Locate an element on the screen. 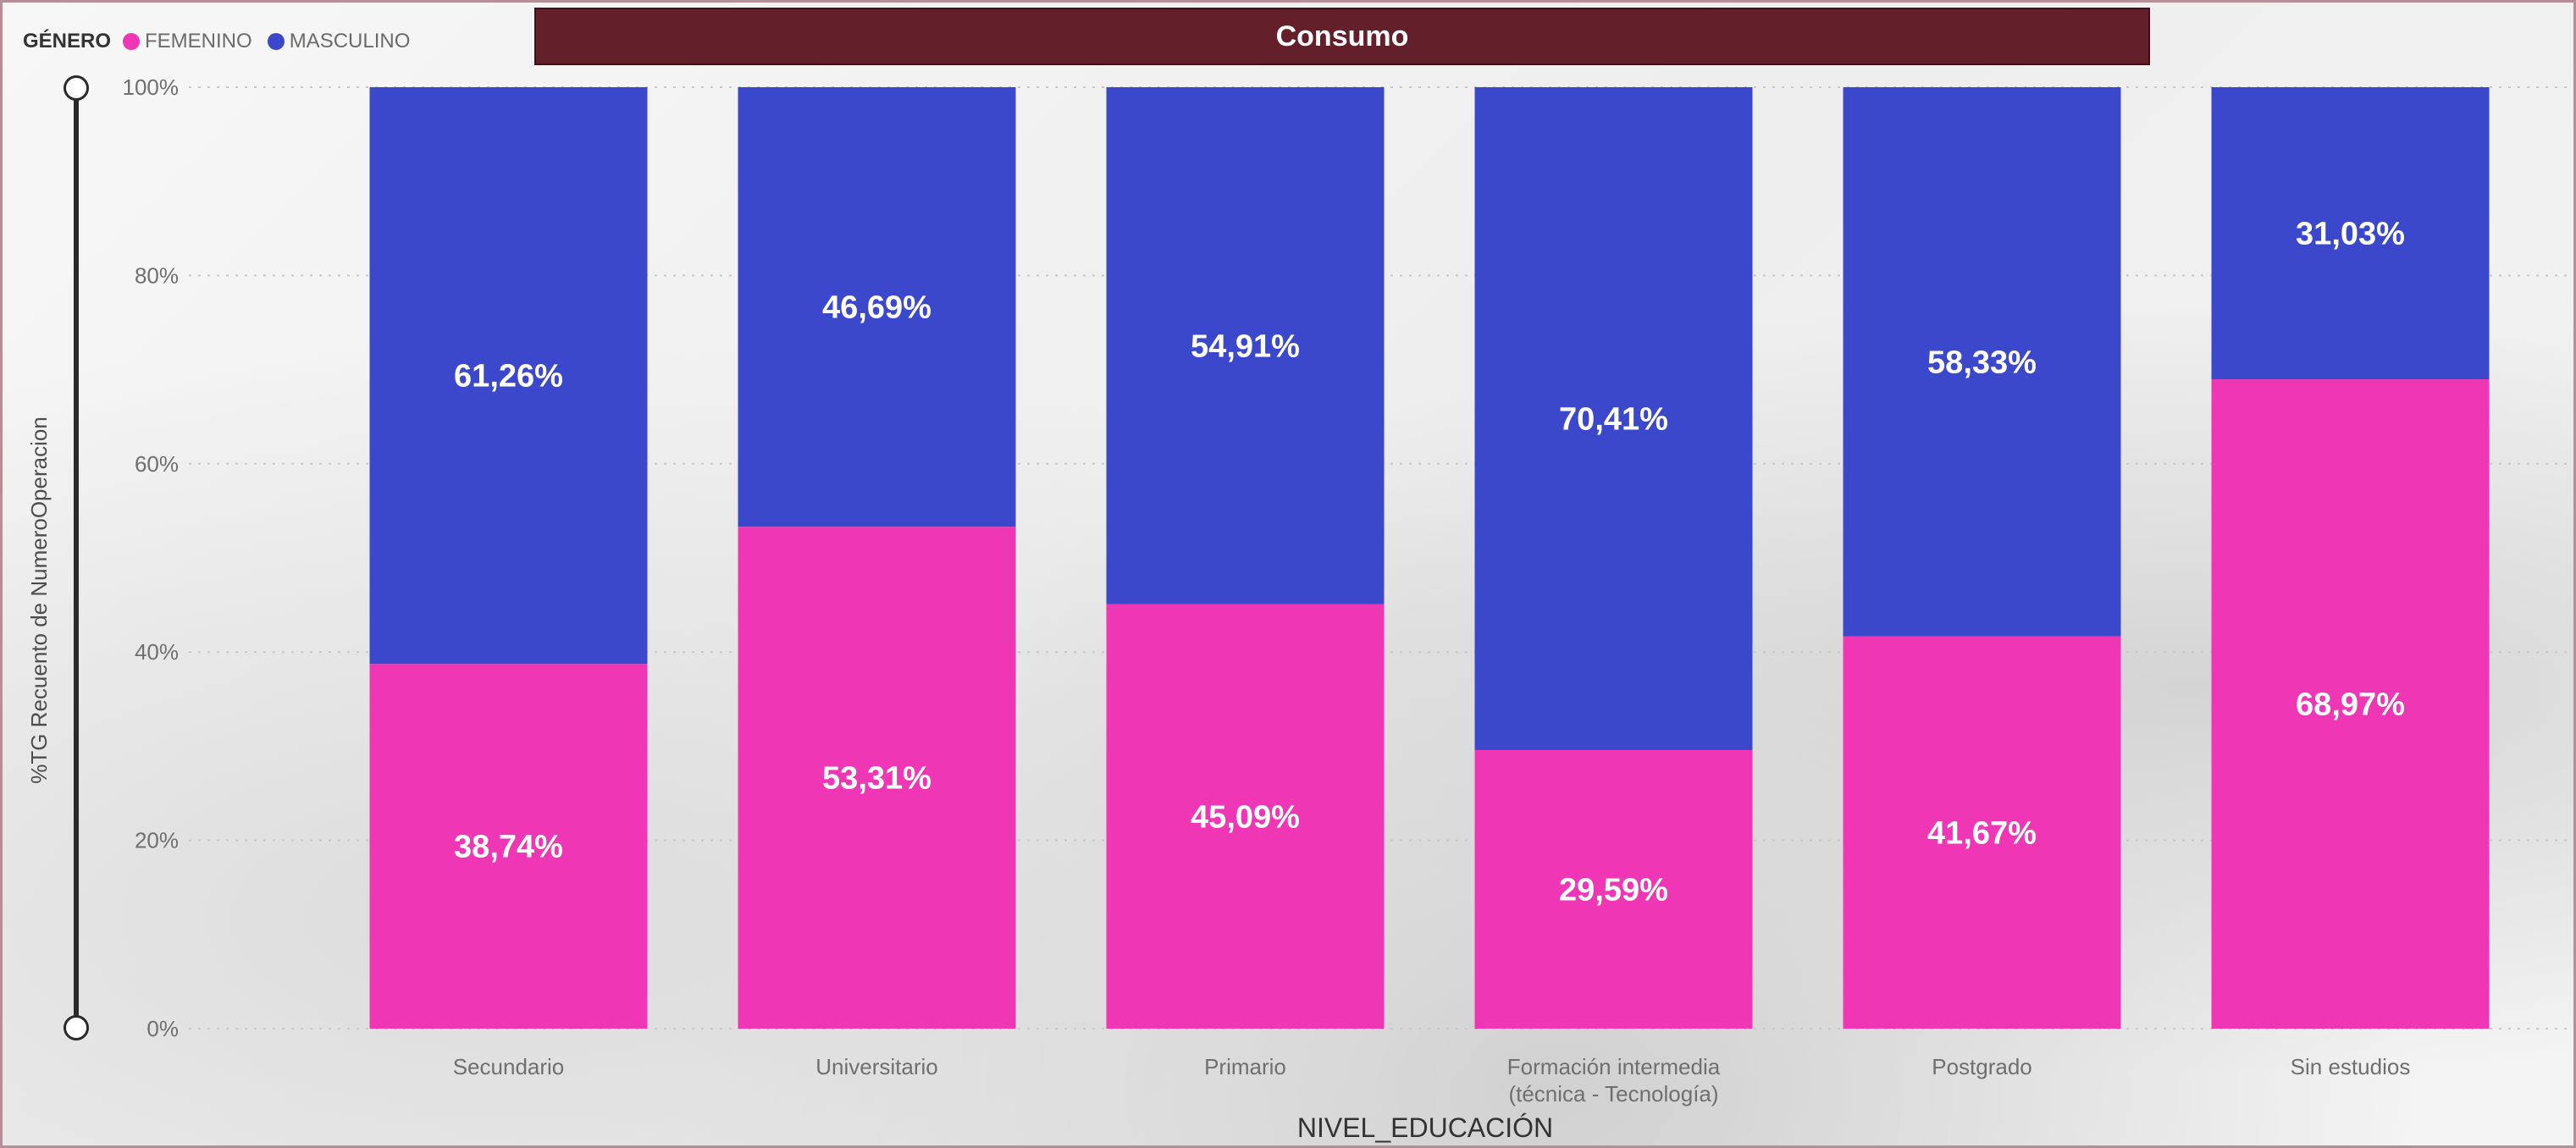 This screenshot has height=1148, width=2576. y-tick-label: 100% is located at coordinates (151, 87).